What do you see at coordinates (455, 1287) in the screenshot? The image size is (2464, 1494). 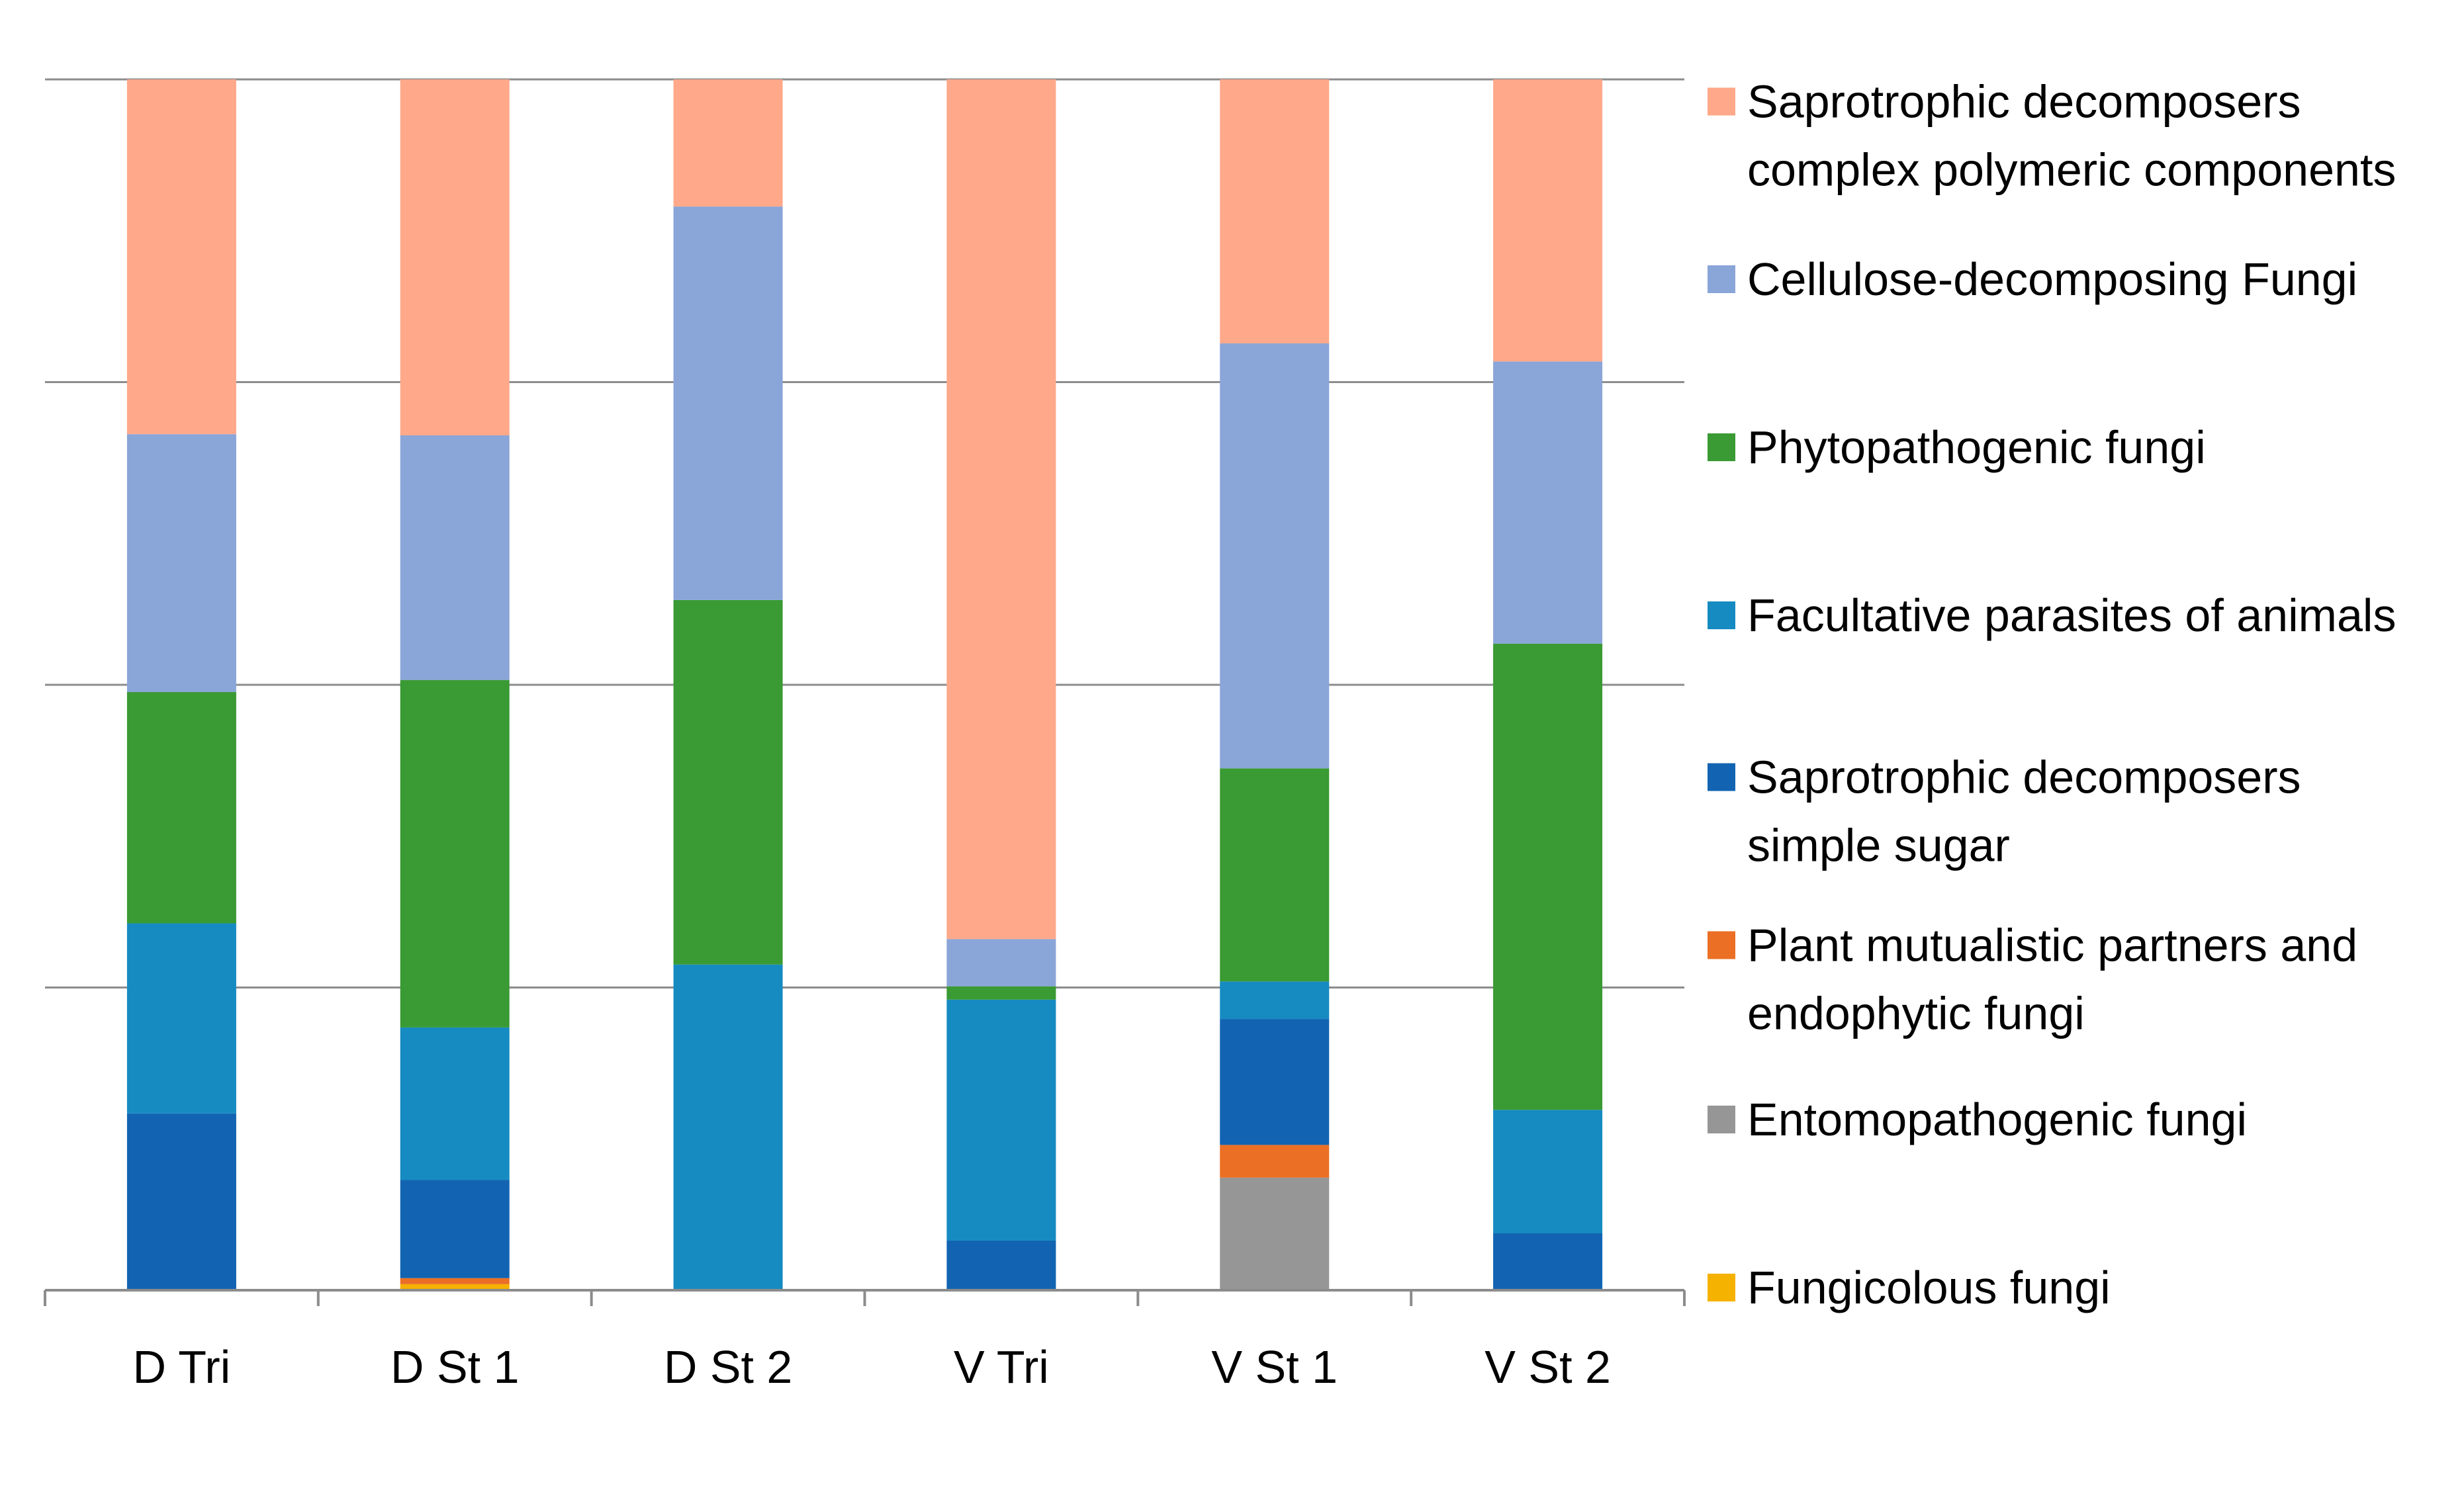 I see `bar-segment-d-st-1-fungicolous-fungi` at bounding box center [455, 1287].